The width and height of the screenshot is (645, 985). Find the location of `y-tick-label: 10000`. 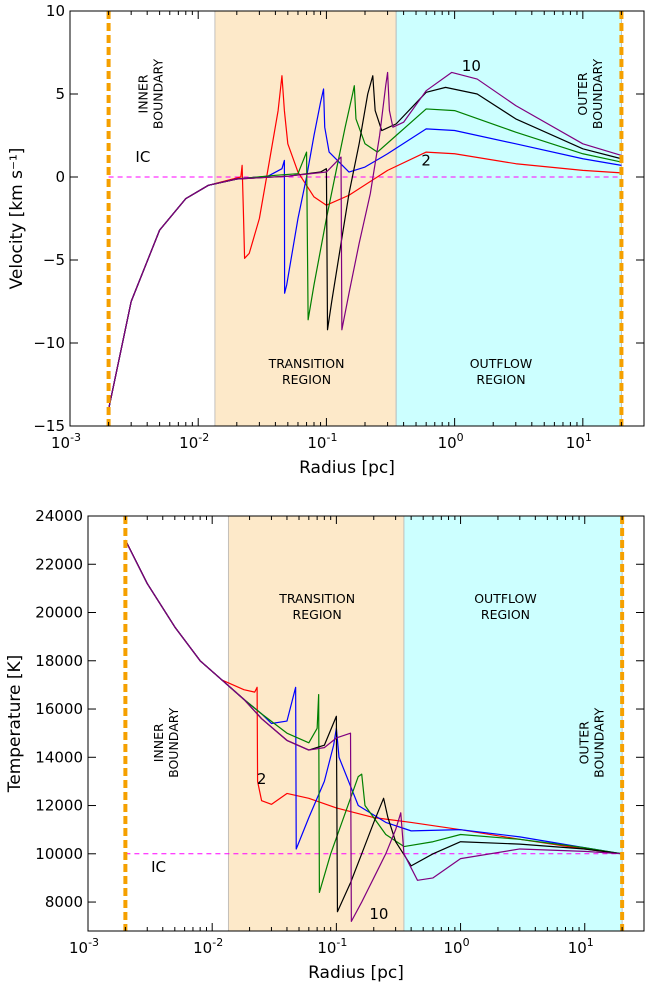

y-tick-label: 10000 is located at coordinates (59, 854).